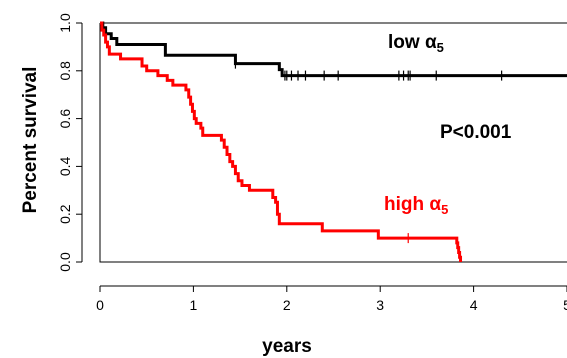 The image size is (567, 358). What do you see at coordinates (65, 166) in the screenshot?
I see `y-tick-label: 0.4` at bounding box center [65, 166].